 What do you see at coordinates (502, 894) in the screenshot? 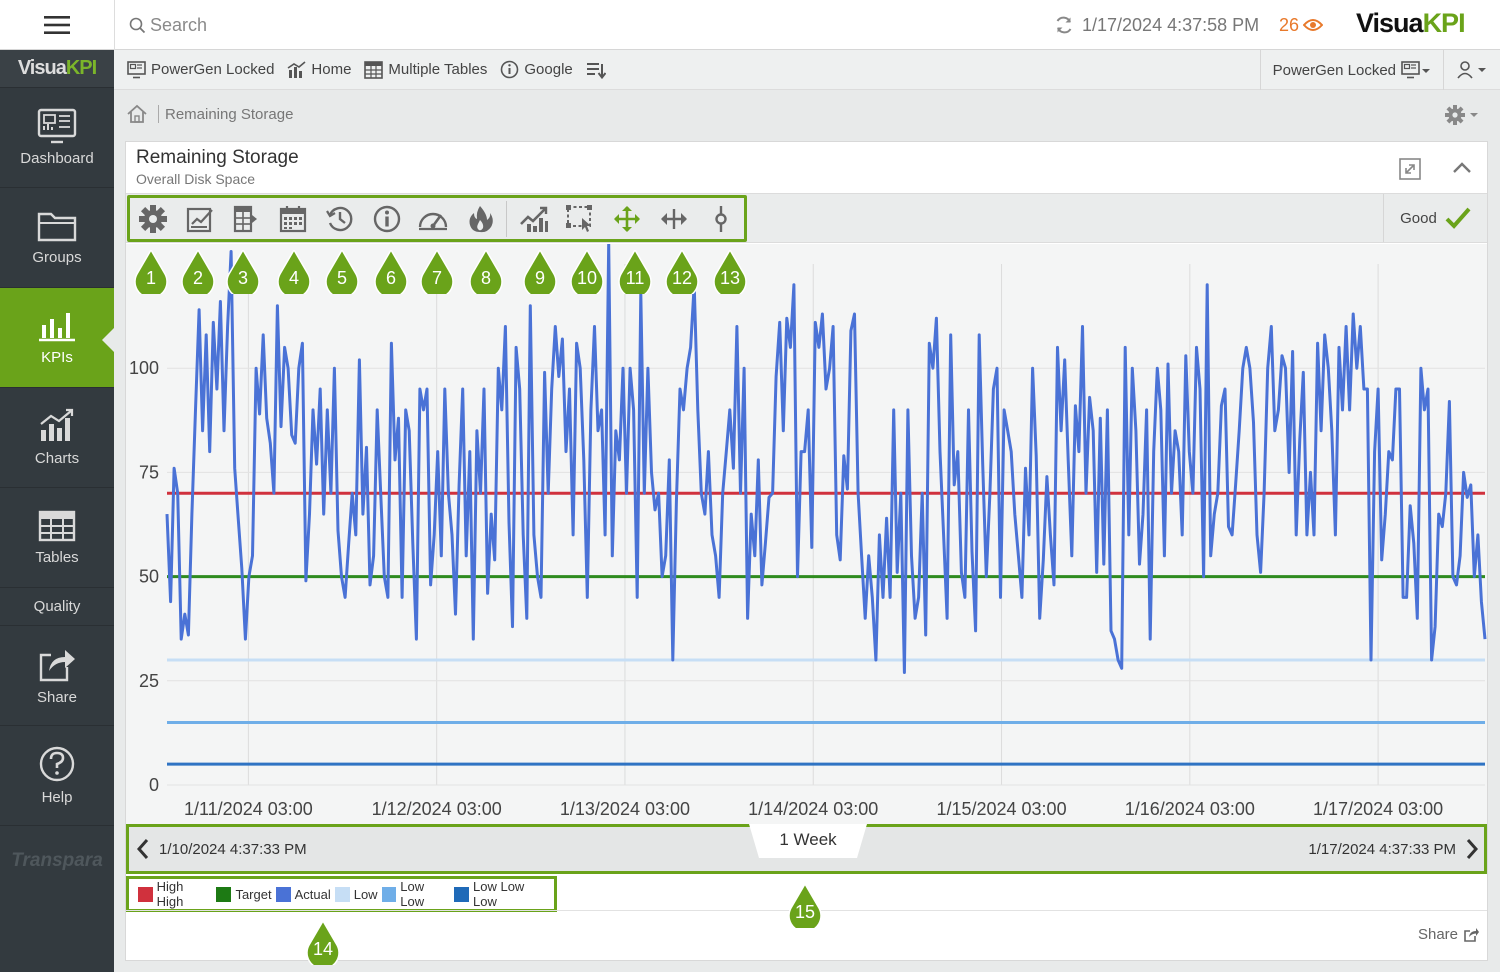
I see `legend-item-low-low-low: Low Low Low` at bounding box center [502, 894].